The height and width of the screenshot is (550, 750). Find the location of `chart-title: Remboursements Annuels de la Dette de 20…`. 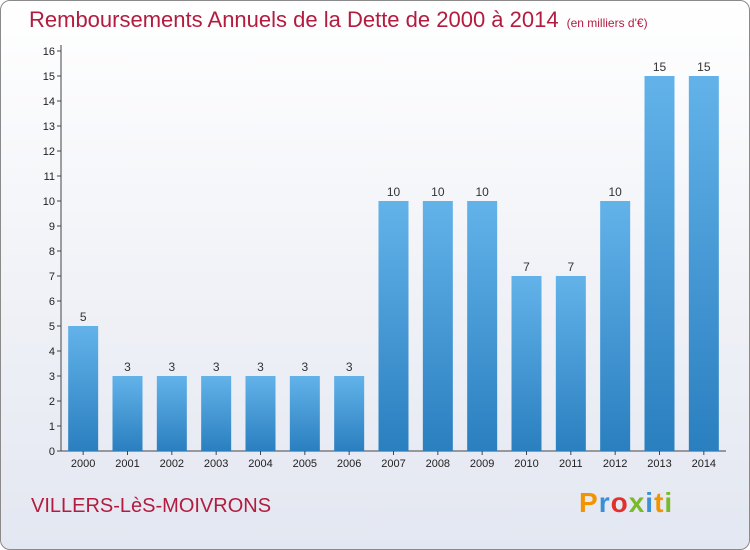

chart-title: Remboursements Annuels de la Dette de 20… is located at coordinates (338, 20).